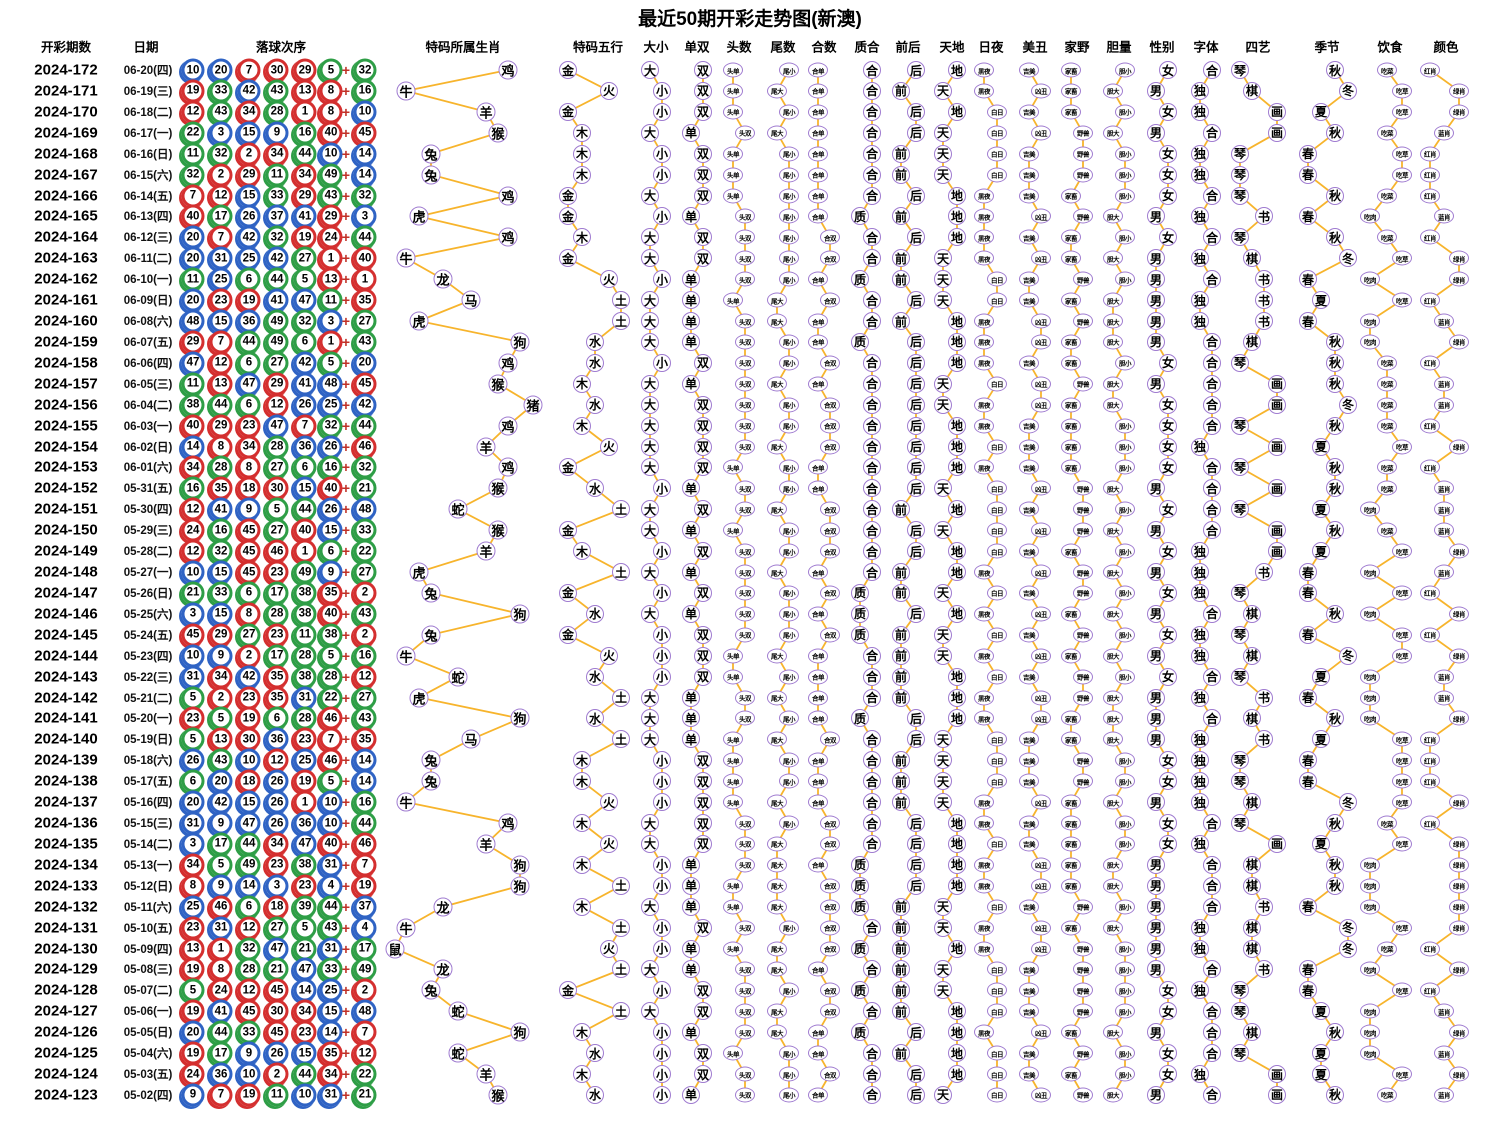  Describe the element at coordinates (249, 907) in the screenshot. I see `ball: 6` at that location.